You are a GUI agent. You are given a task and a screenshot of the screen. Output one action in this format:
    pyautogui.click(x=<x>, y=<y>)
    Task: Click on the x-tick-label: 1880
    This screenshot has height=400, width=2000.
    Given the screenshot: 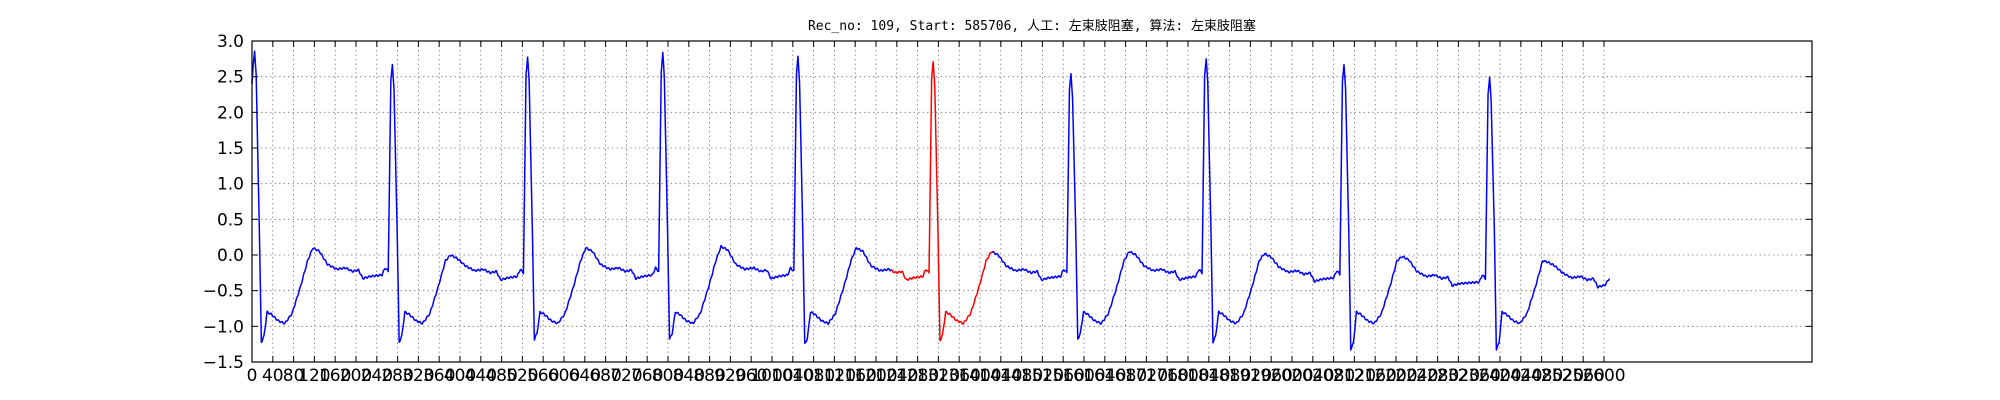 What is the action you would take?
    pyautogui.click(x=1229, y=376)
    